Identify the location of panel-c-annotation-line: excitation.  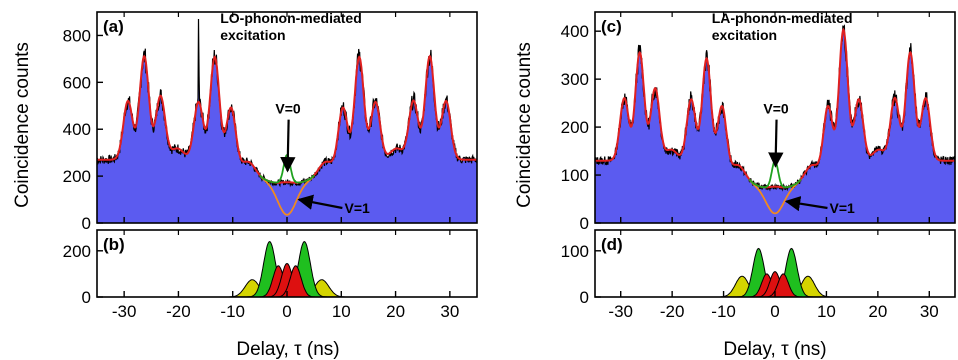
(744, 35).